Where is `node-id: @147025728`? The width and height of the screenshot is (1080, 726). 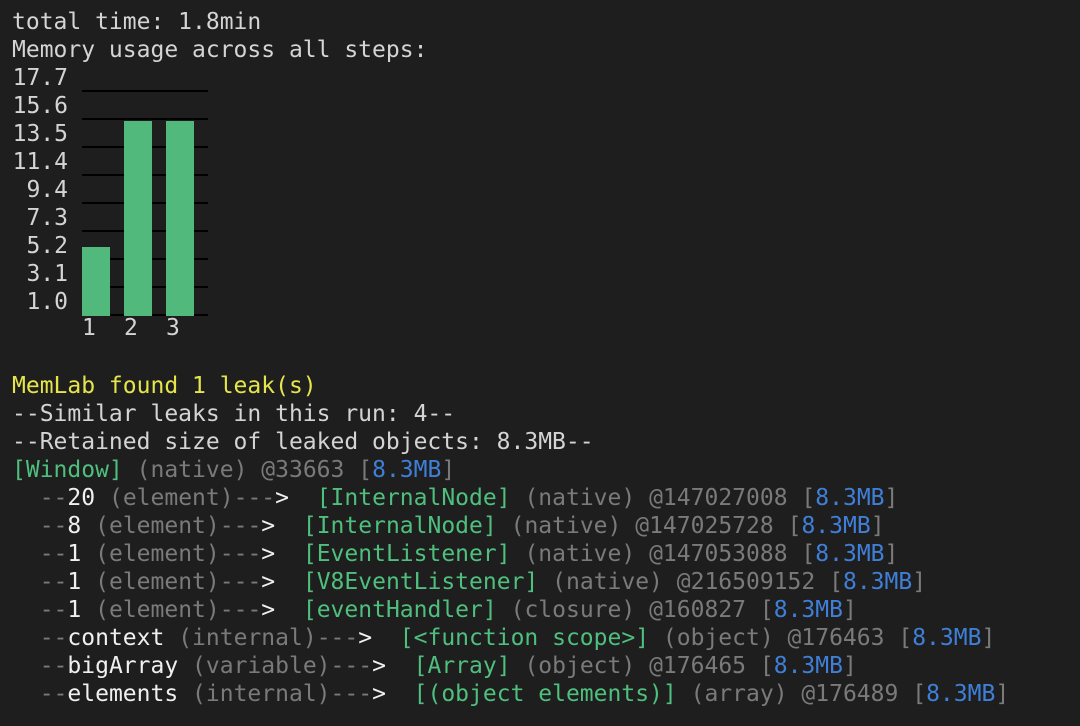 node-id: @147025728 is located at coordinates (704, 526).